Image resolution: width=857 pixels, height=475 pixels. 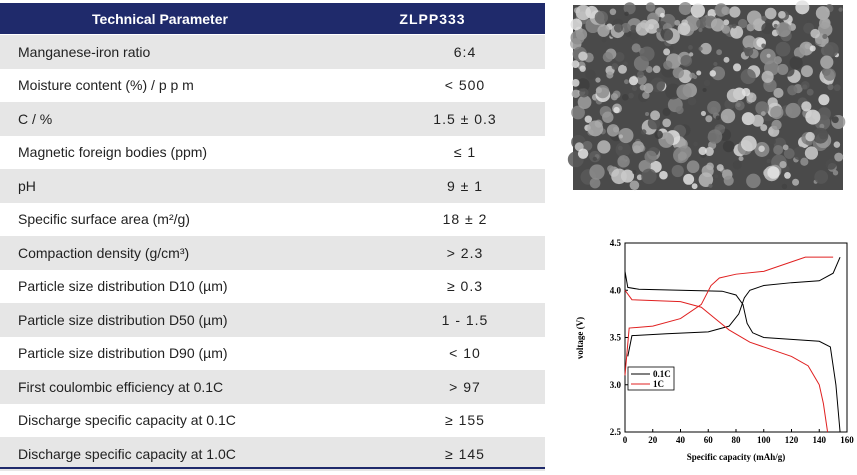 What do you see at coordinates (272, 421) in the screenshot?
I see `table-row: Discharge specific capacity at 0.1C ≥ 155` at bounding box center [272, 421].